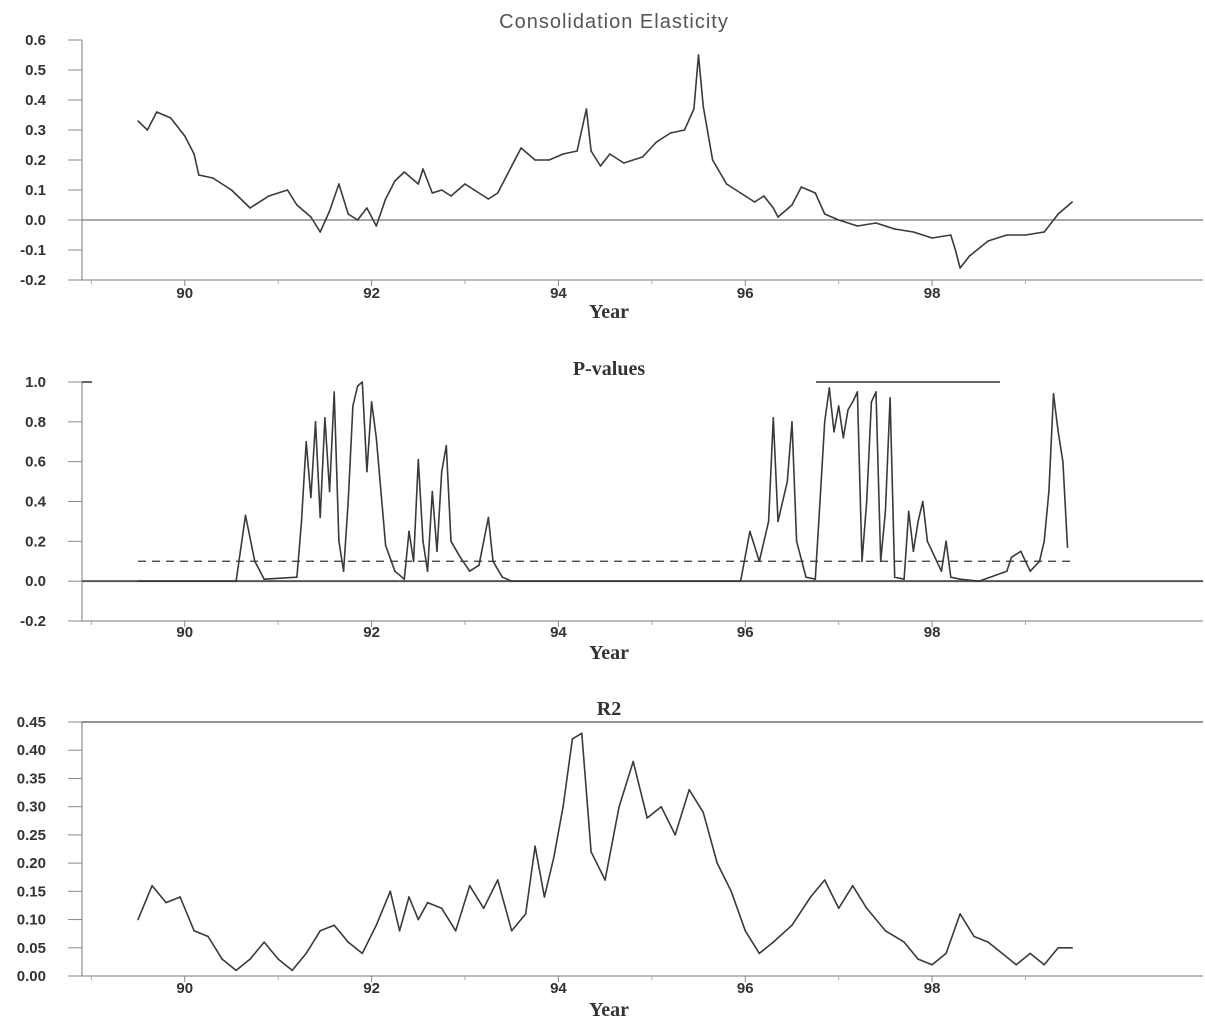 This screenshot has height=1024, width=1205. What do you see at coordinates (609, 1010) in the screenshot?
I see `x-axis-title: Year` at bounding box center [609, 1010].